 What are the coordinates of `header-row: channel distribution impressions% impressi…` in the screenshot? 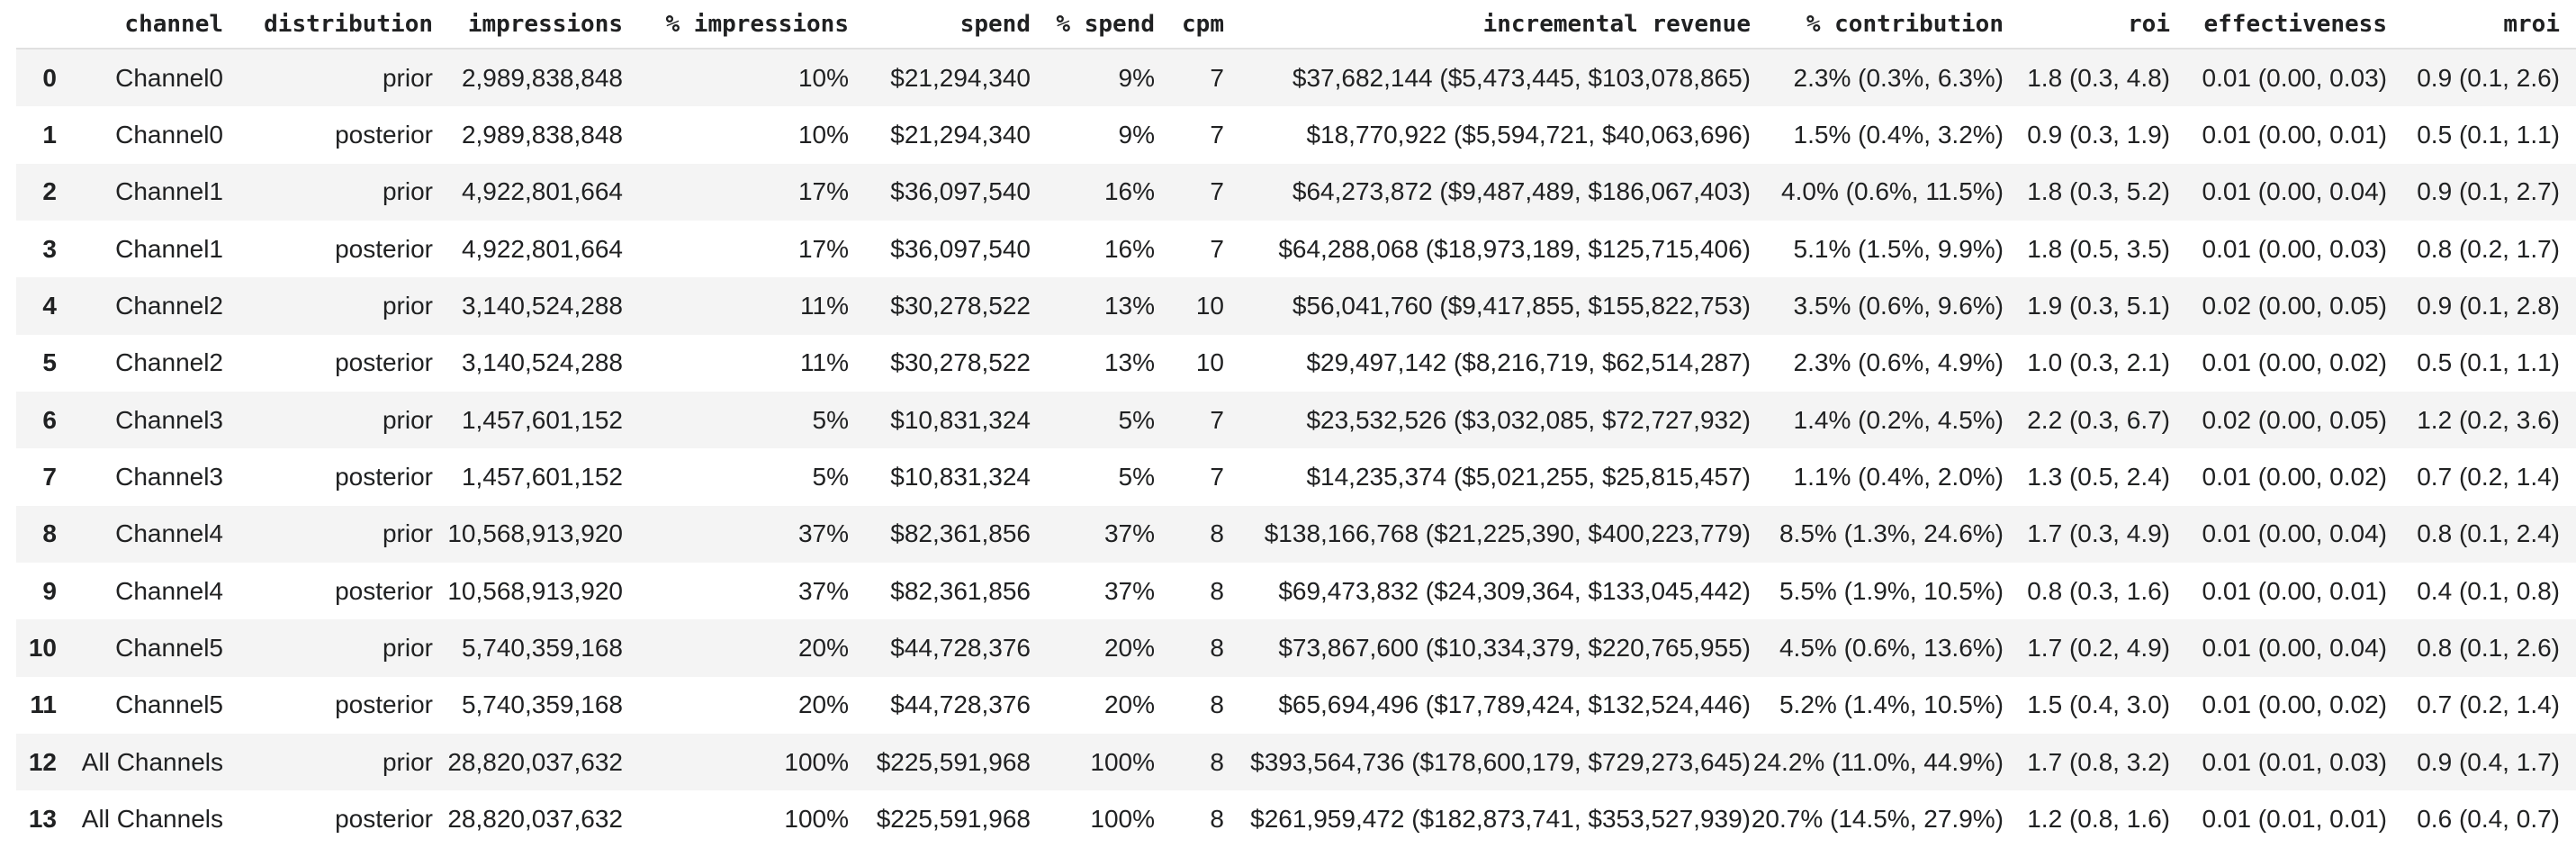 It's located at (1296, 25).